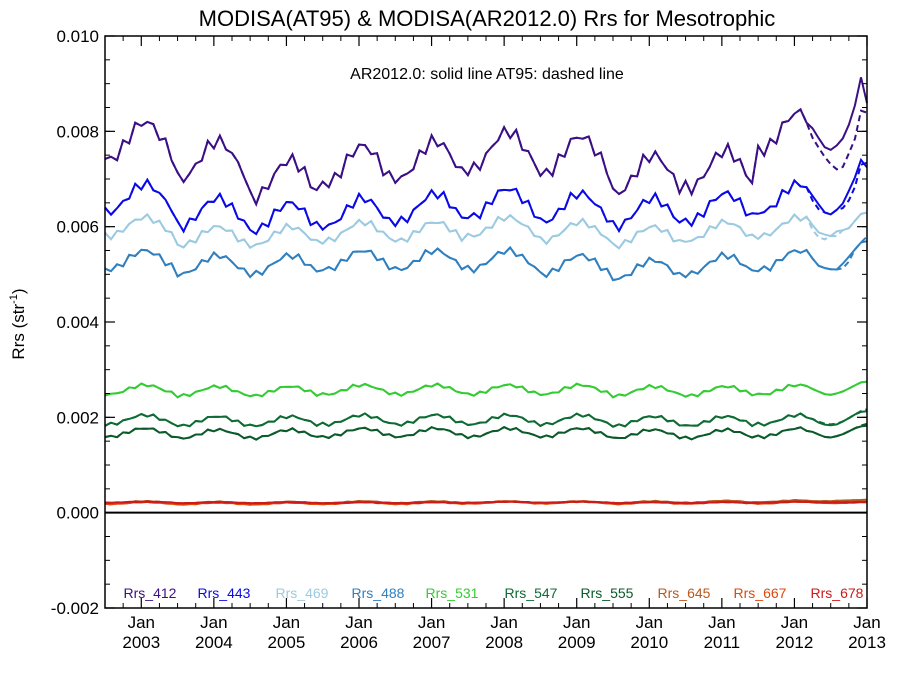  Describe the element at coordinates (607, 593) in the screenshot. I see `legend-entry-Rrs_555: Rrs_555` at that location.